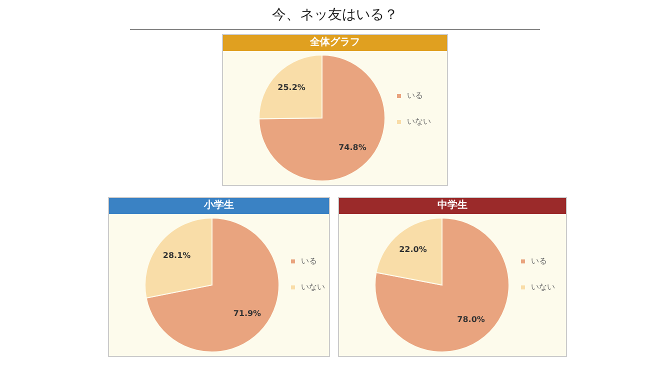 The height and width of the screenshot is (377, 670). Describe the element at coordinates (292, 87) in the screenshot. I see `data-label: 25.2%` at that location.